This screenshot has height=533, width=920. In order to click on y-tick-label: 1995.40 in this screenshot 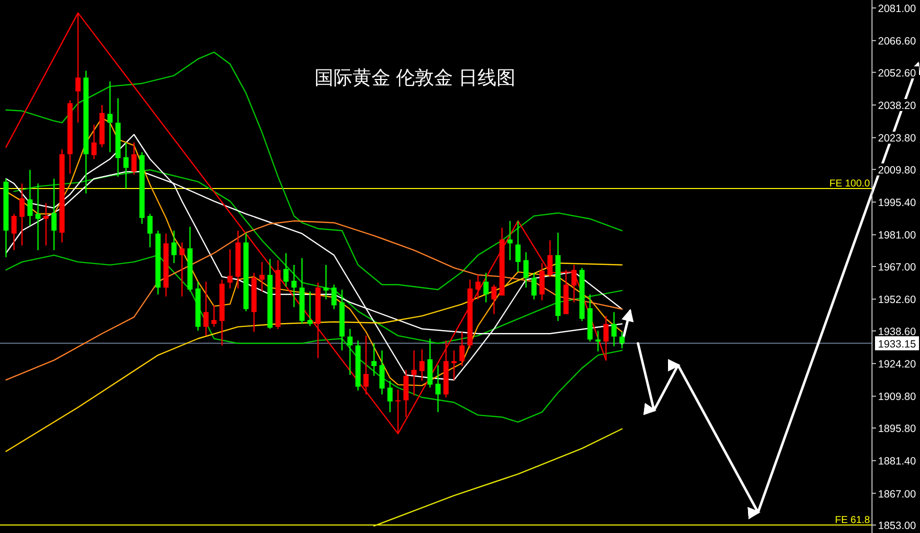, I will do `click(897, 203)`.